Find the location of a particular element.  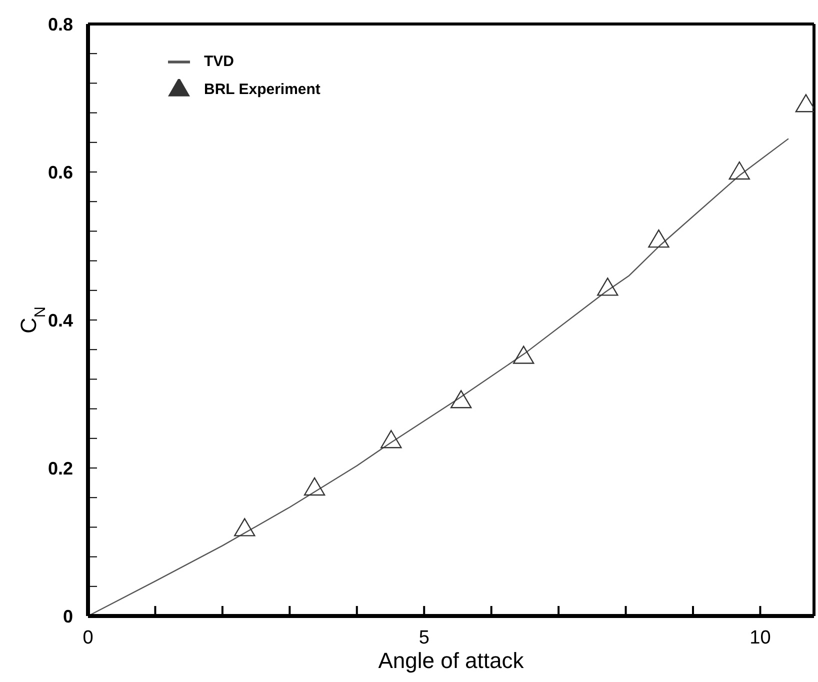

legend-label: BRL Experiment is located at coordinates (262, 89).